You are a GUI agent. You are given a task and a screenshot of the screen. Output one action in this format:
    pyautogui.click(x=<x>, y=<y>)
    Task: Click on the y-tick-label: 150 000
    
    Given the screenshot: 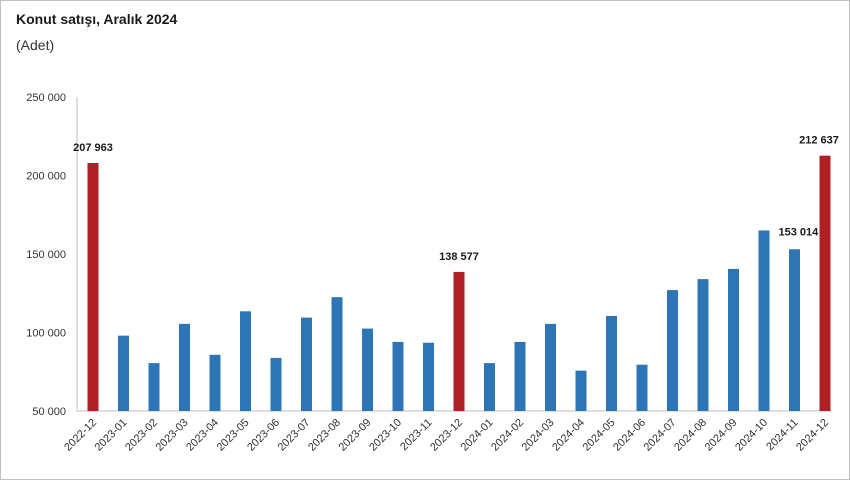 What is the action you would take?
    pyautogui.click(x=46, y=255)
    